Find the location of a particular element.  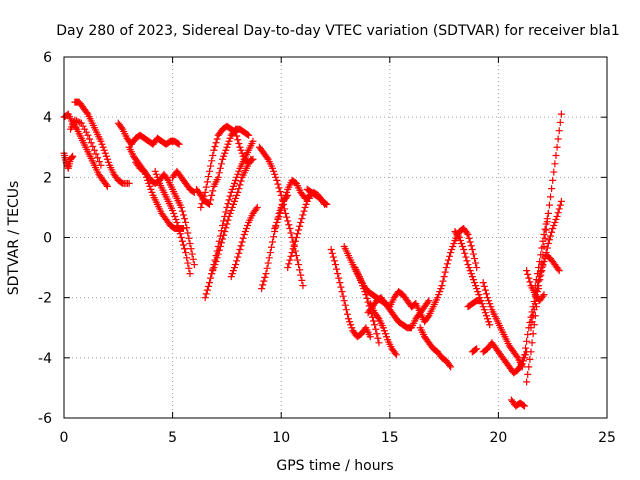

data-point-arc29 is located at coordinates (476, 350).